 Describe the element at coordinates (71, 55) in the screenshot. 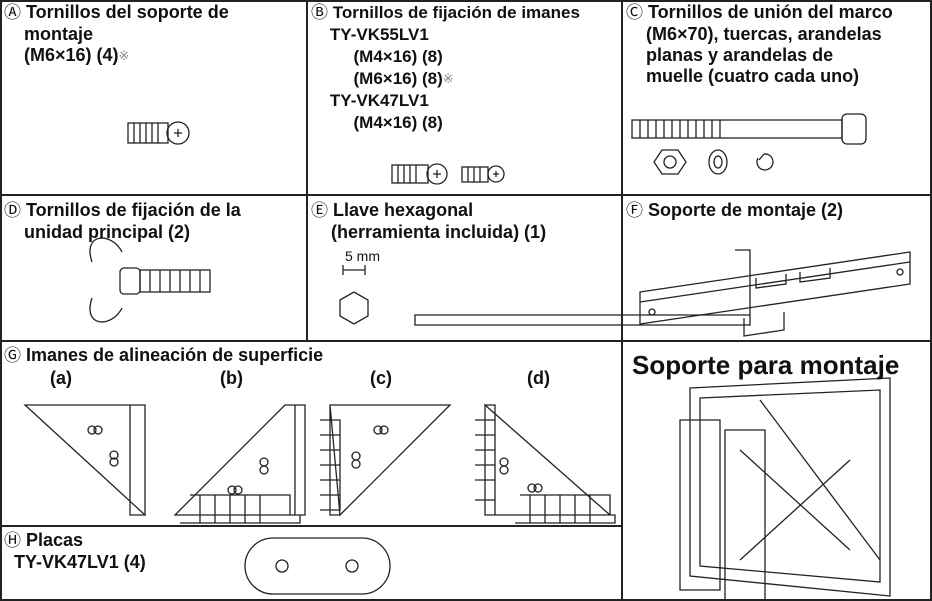

I see `text: (M6×16) (4)` at that location.